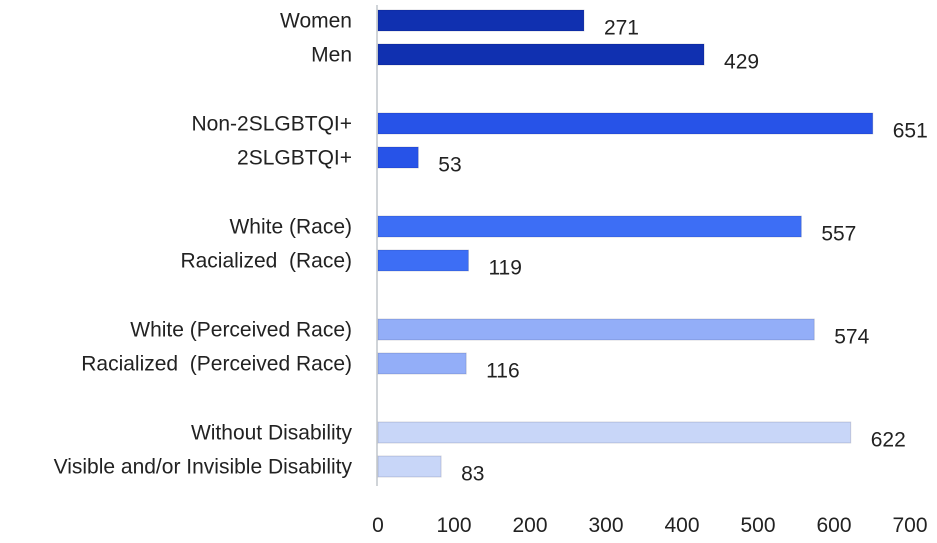 Image resolution: width=937 pixels, height=543 pixels. I want to click on category-label: Visible and/or Invisible Disability, so click(203, 467).